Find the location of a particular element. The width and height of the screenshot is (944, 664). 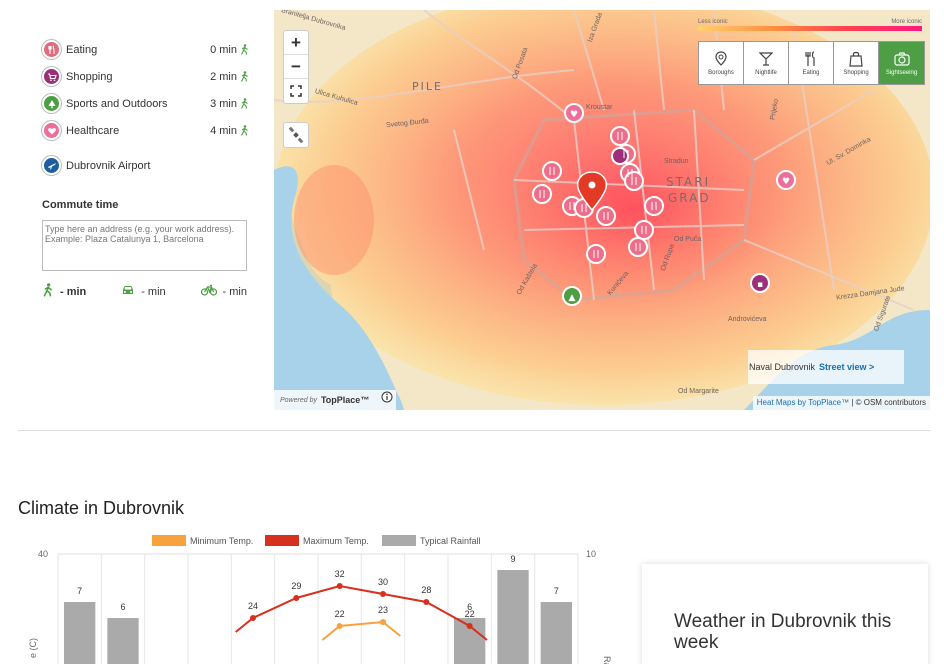

legend-more-label: More iconic is located at coordinates (906, 22).